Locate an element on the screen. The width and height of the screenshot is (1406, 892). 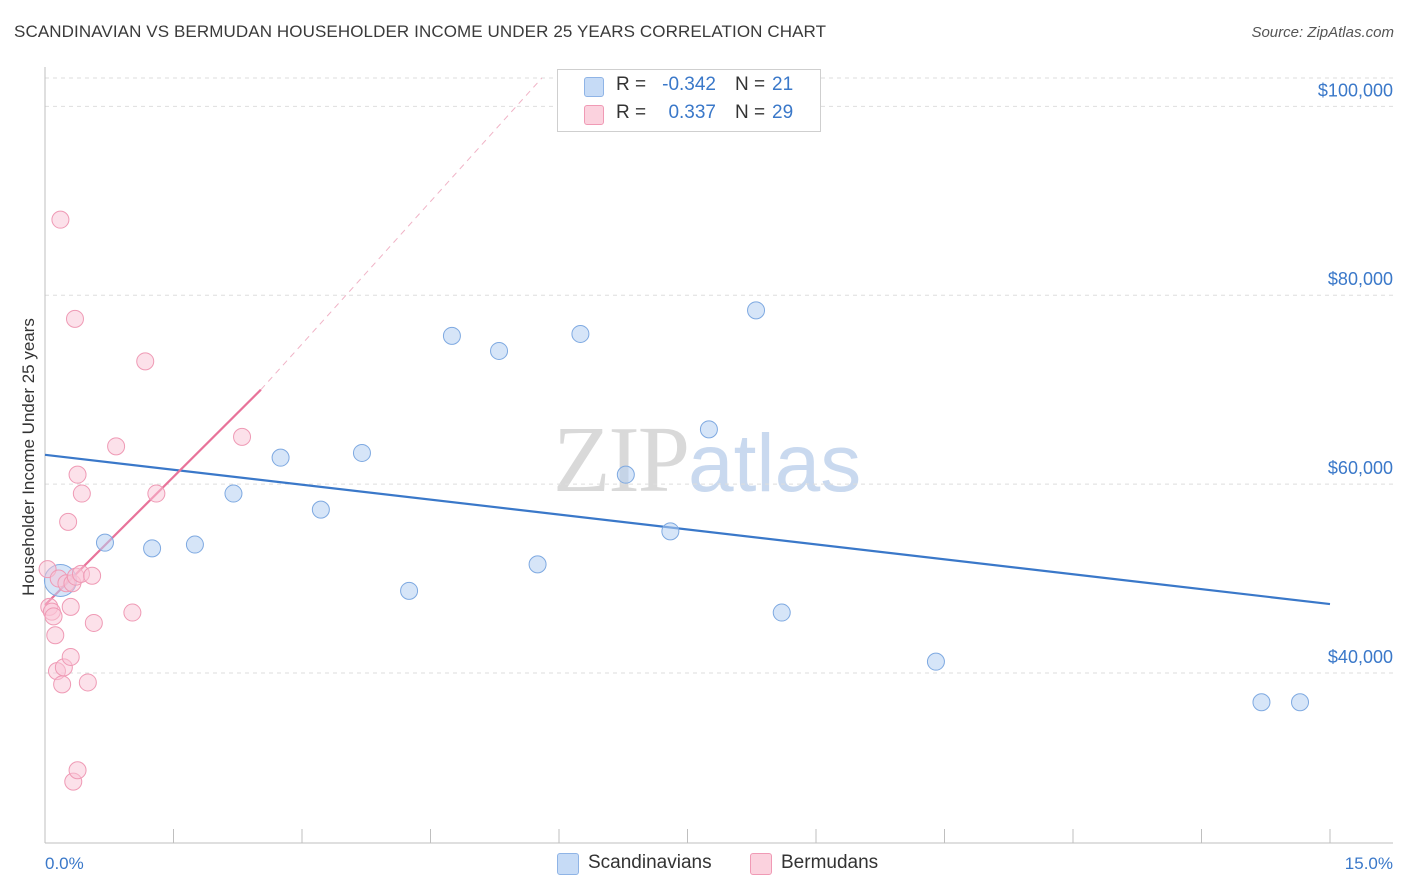
x-tick-label-min: 0.0% is located at coordinates (64, 863).